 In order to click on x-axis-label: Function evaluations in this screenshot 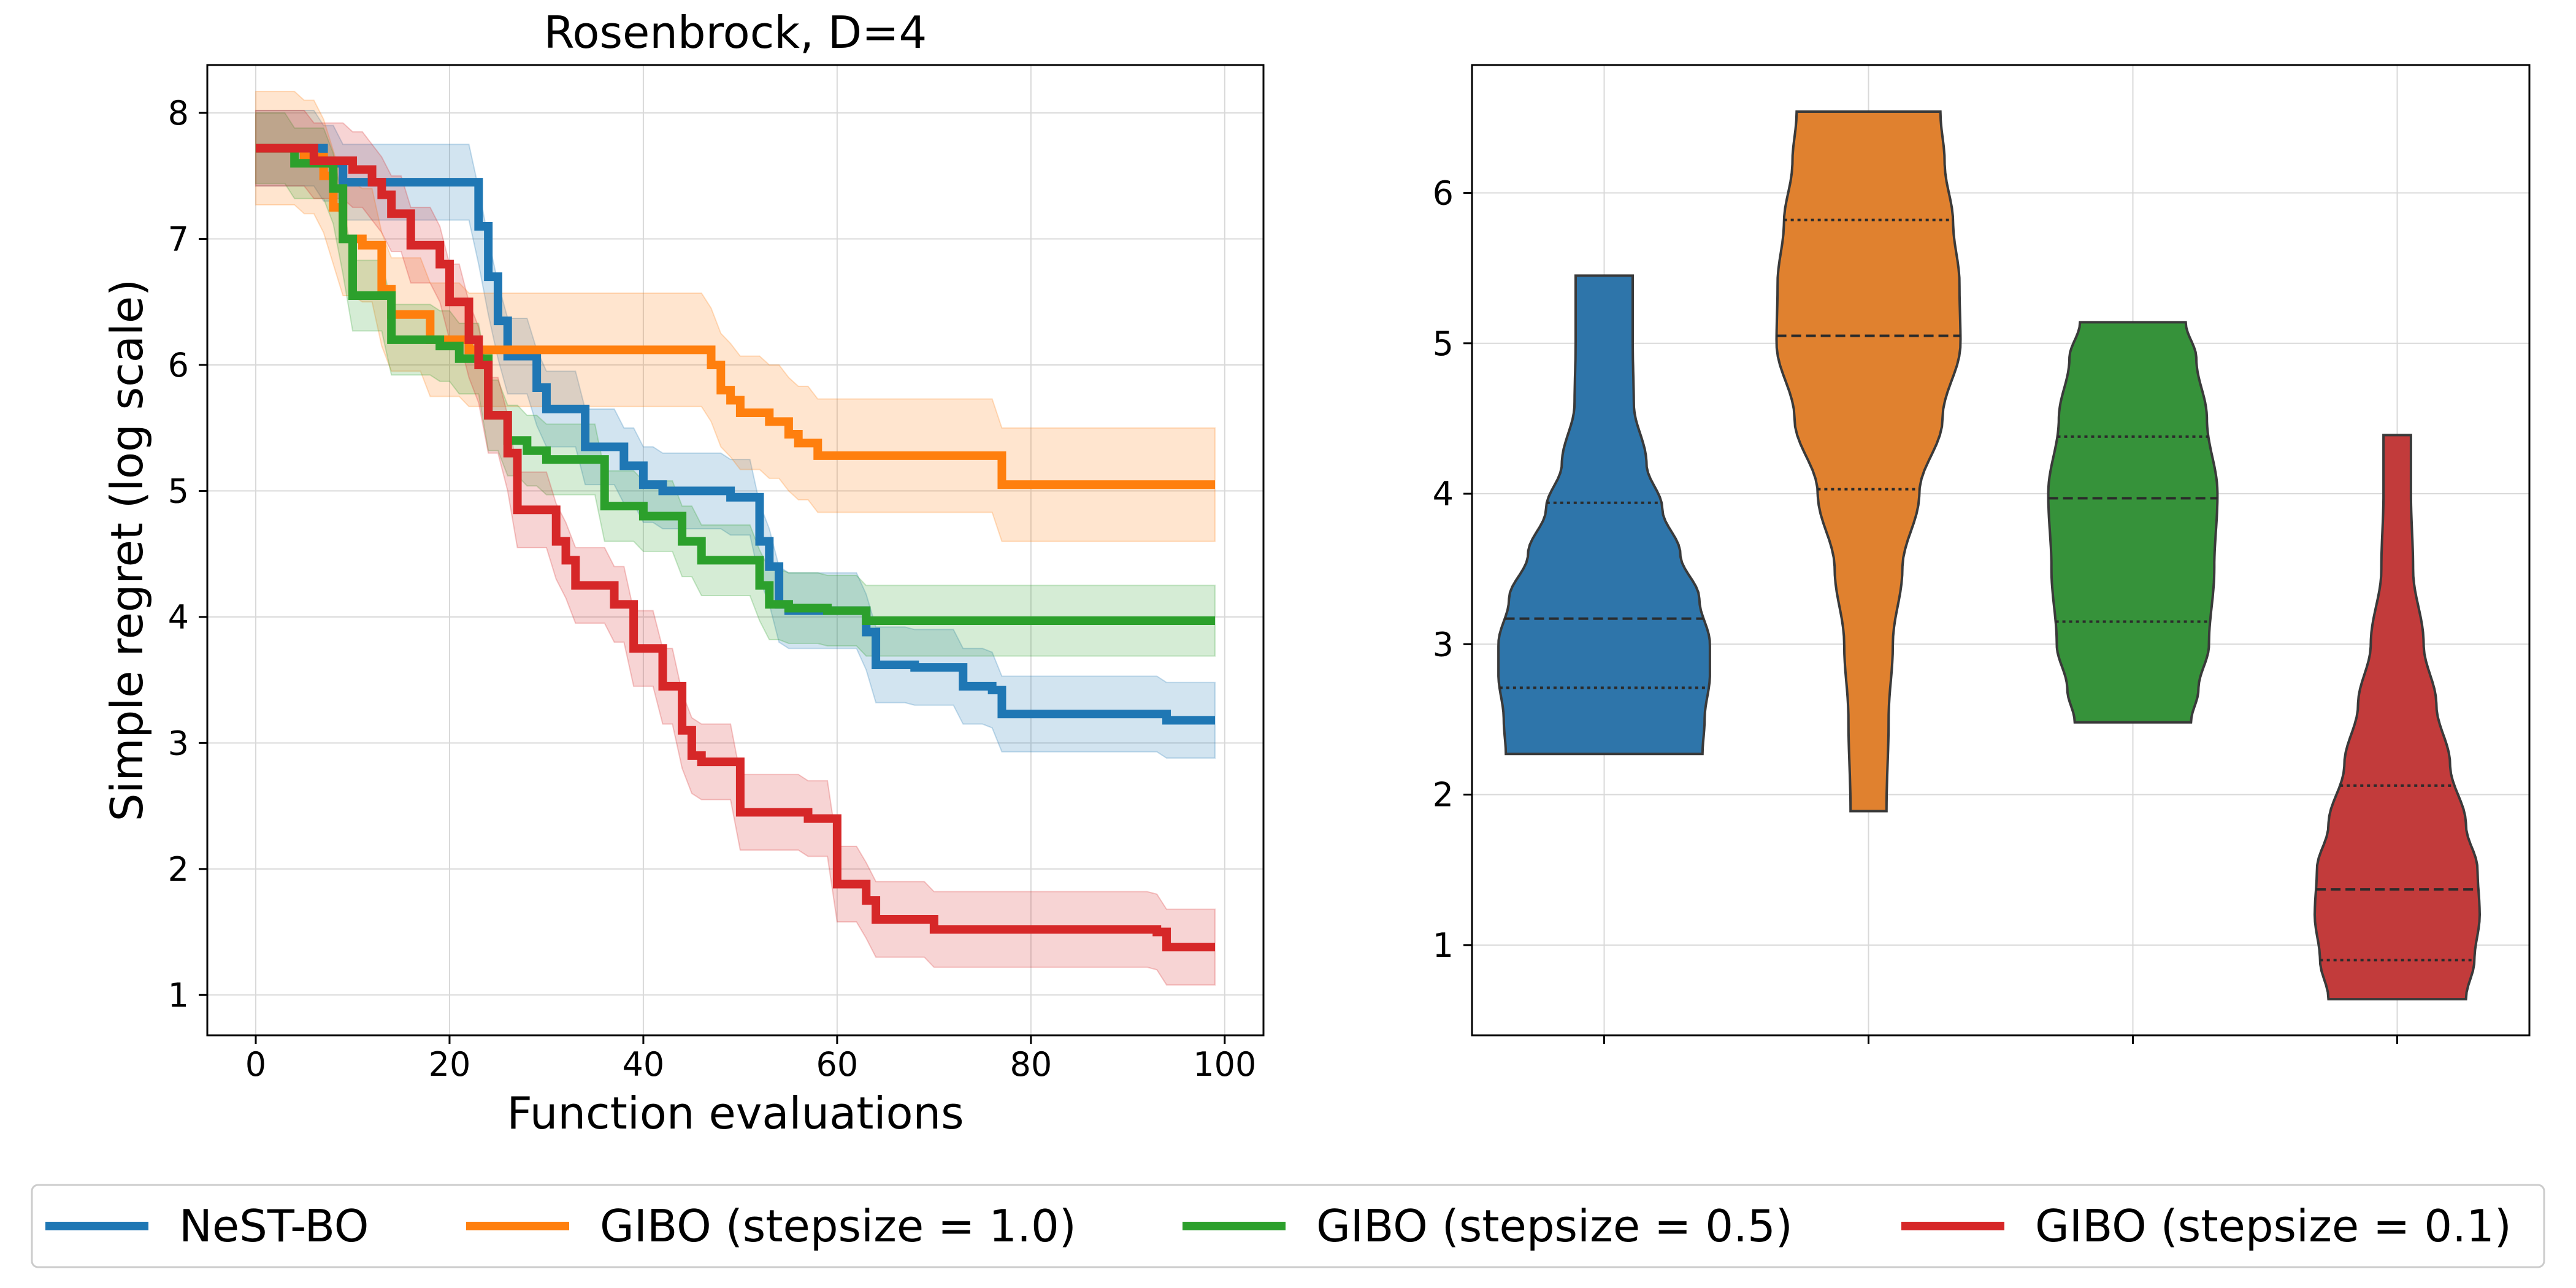, I will do `click(735, 1113)`.